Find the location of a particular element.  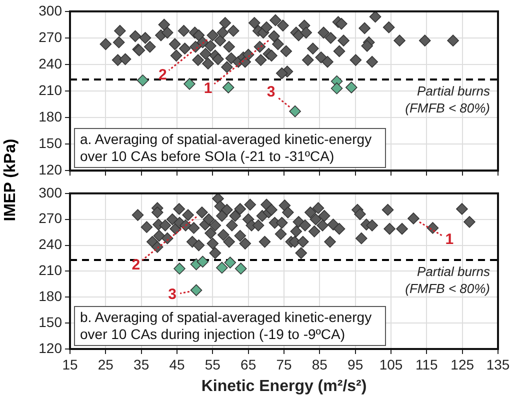

x-tick-label: 45 is located at coordinates (177, 364).